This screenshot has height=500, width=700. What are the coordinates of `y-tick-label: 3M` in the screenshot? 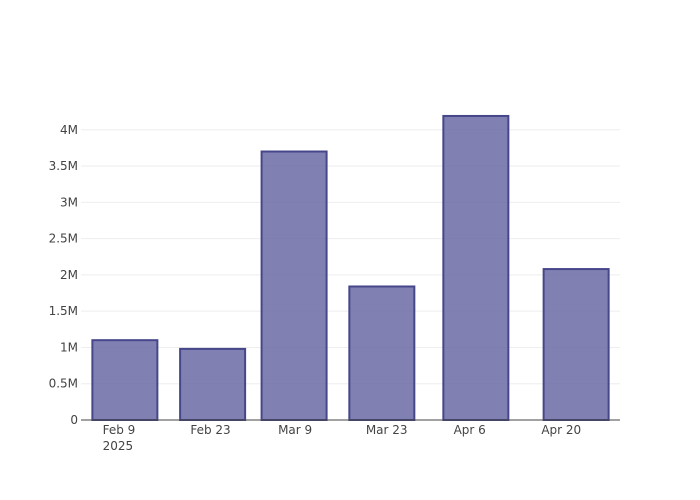 It's located at (69, 202).